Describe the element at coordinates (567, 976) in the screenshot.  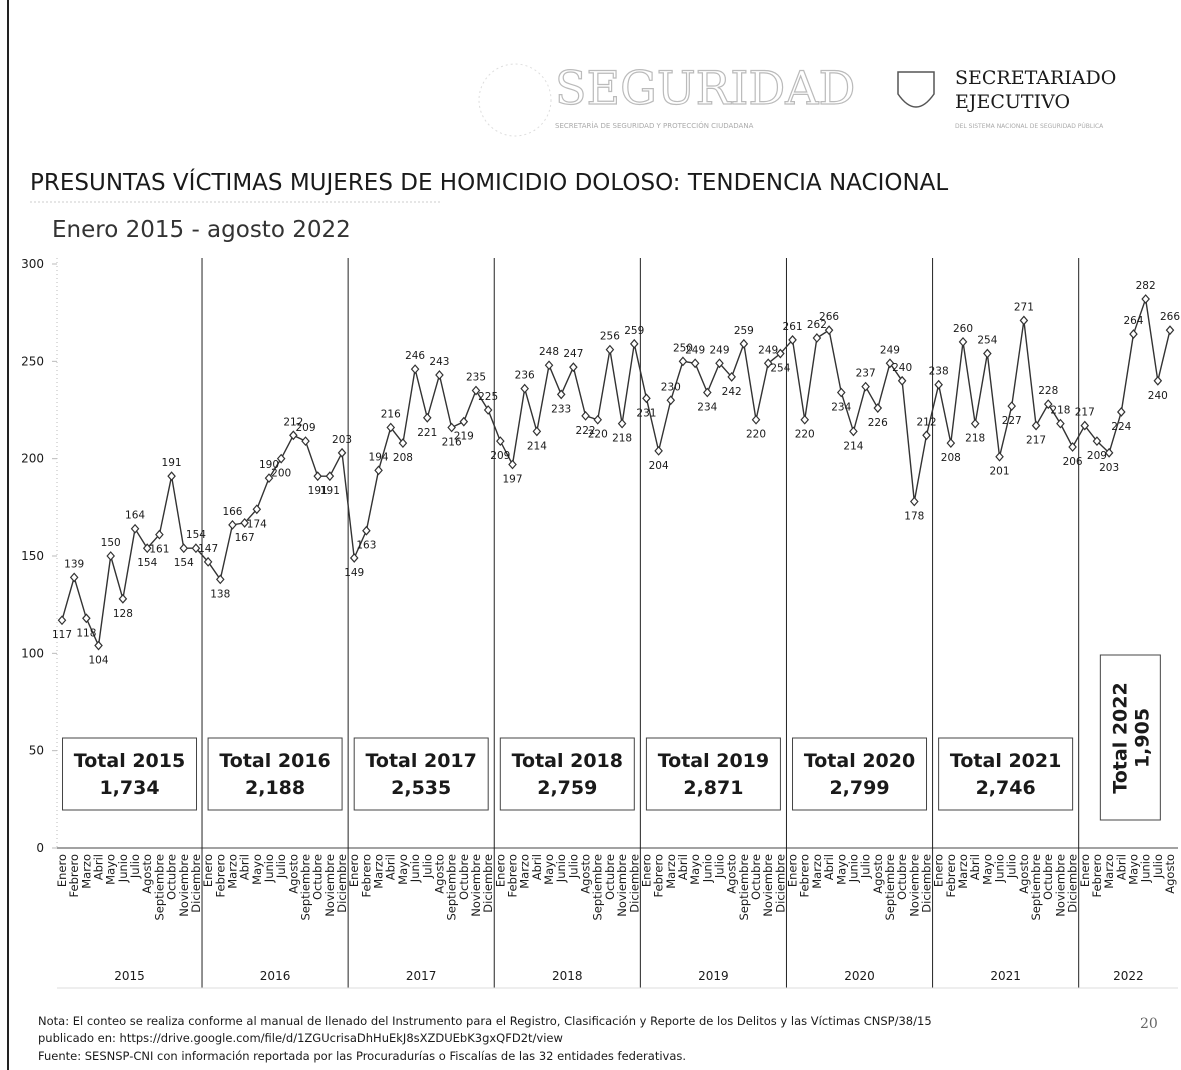
I see `year-label: 2018` at that location.